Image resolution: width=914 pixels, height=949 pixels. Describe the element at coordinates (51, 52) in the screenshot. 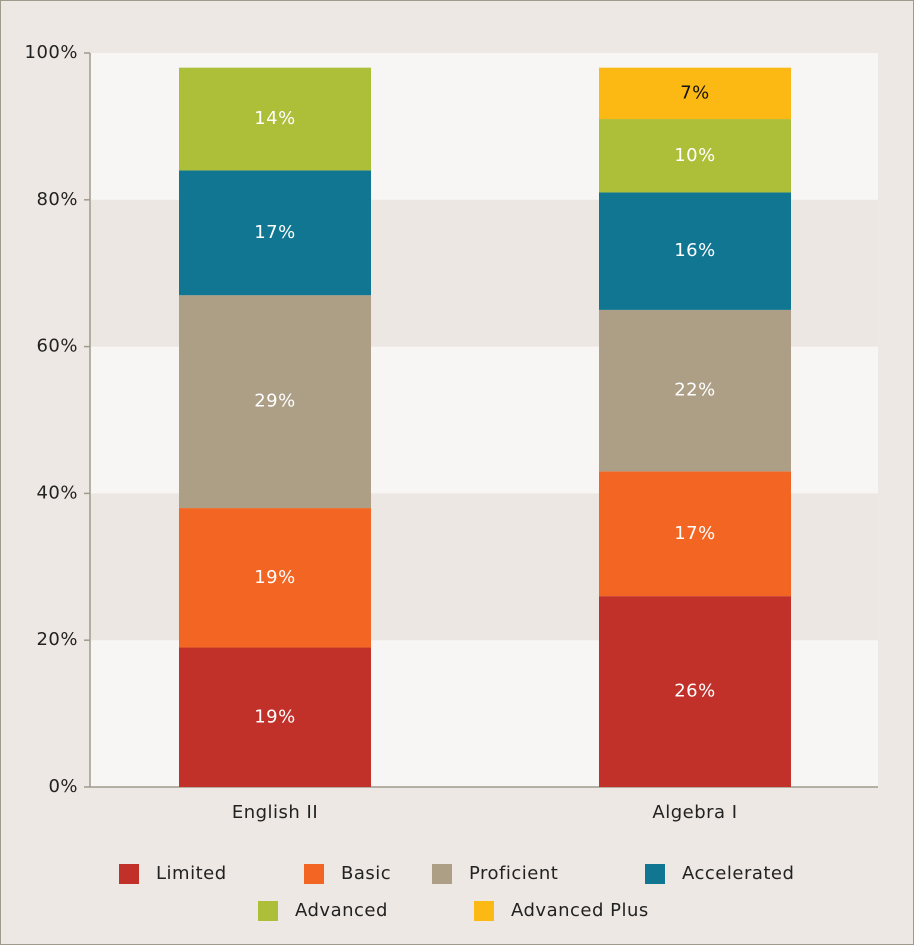

I see `y-tick-label: 100%` at that location.